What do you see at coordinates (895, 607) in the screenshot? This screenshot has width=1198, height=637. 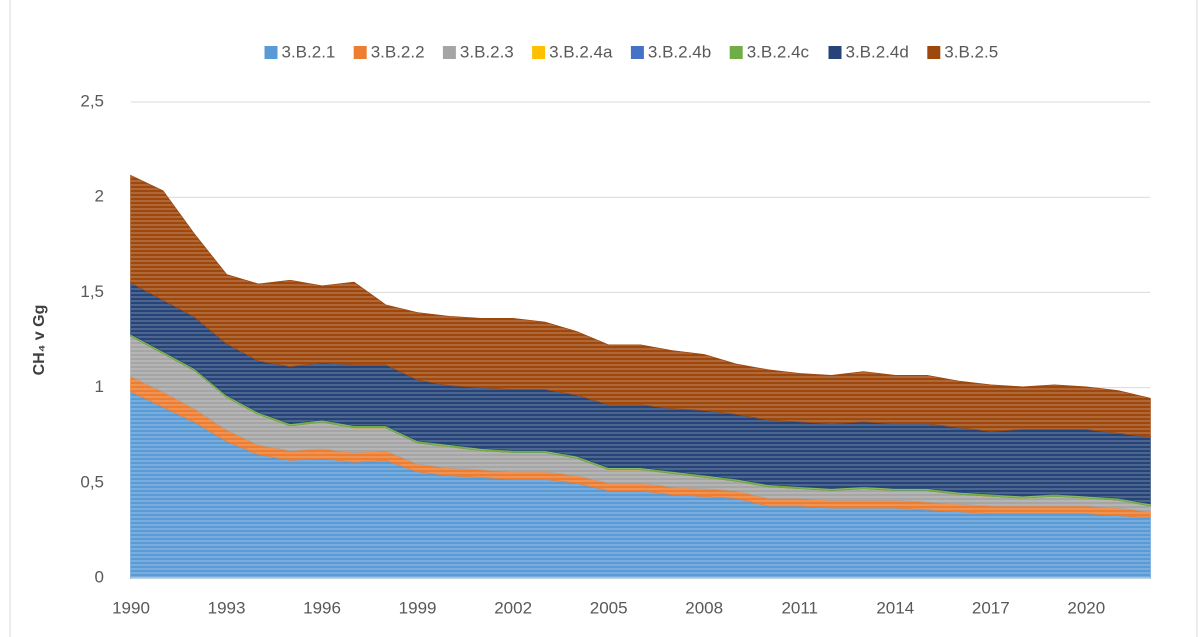 I see `x-tick-label: 2014` at bounding box center [895, 607].